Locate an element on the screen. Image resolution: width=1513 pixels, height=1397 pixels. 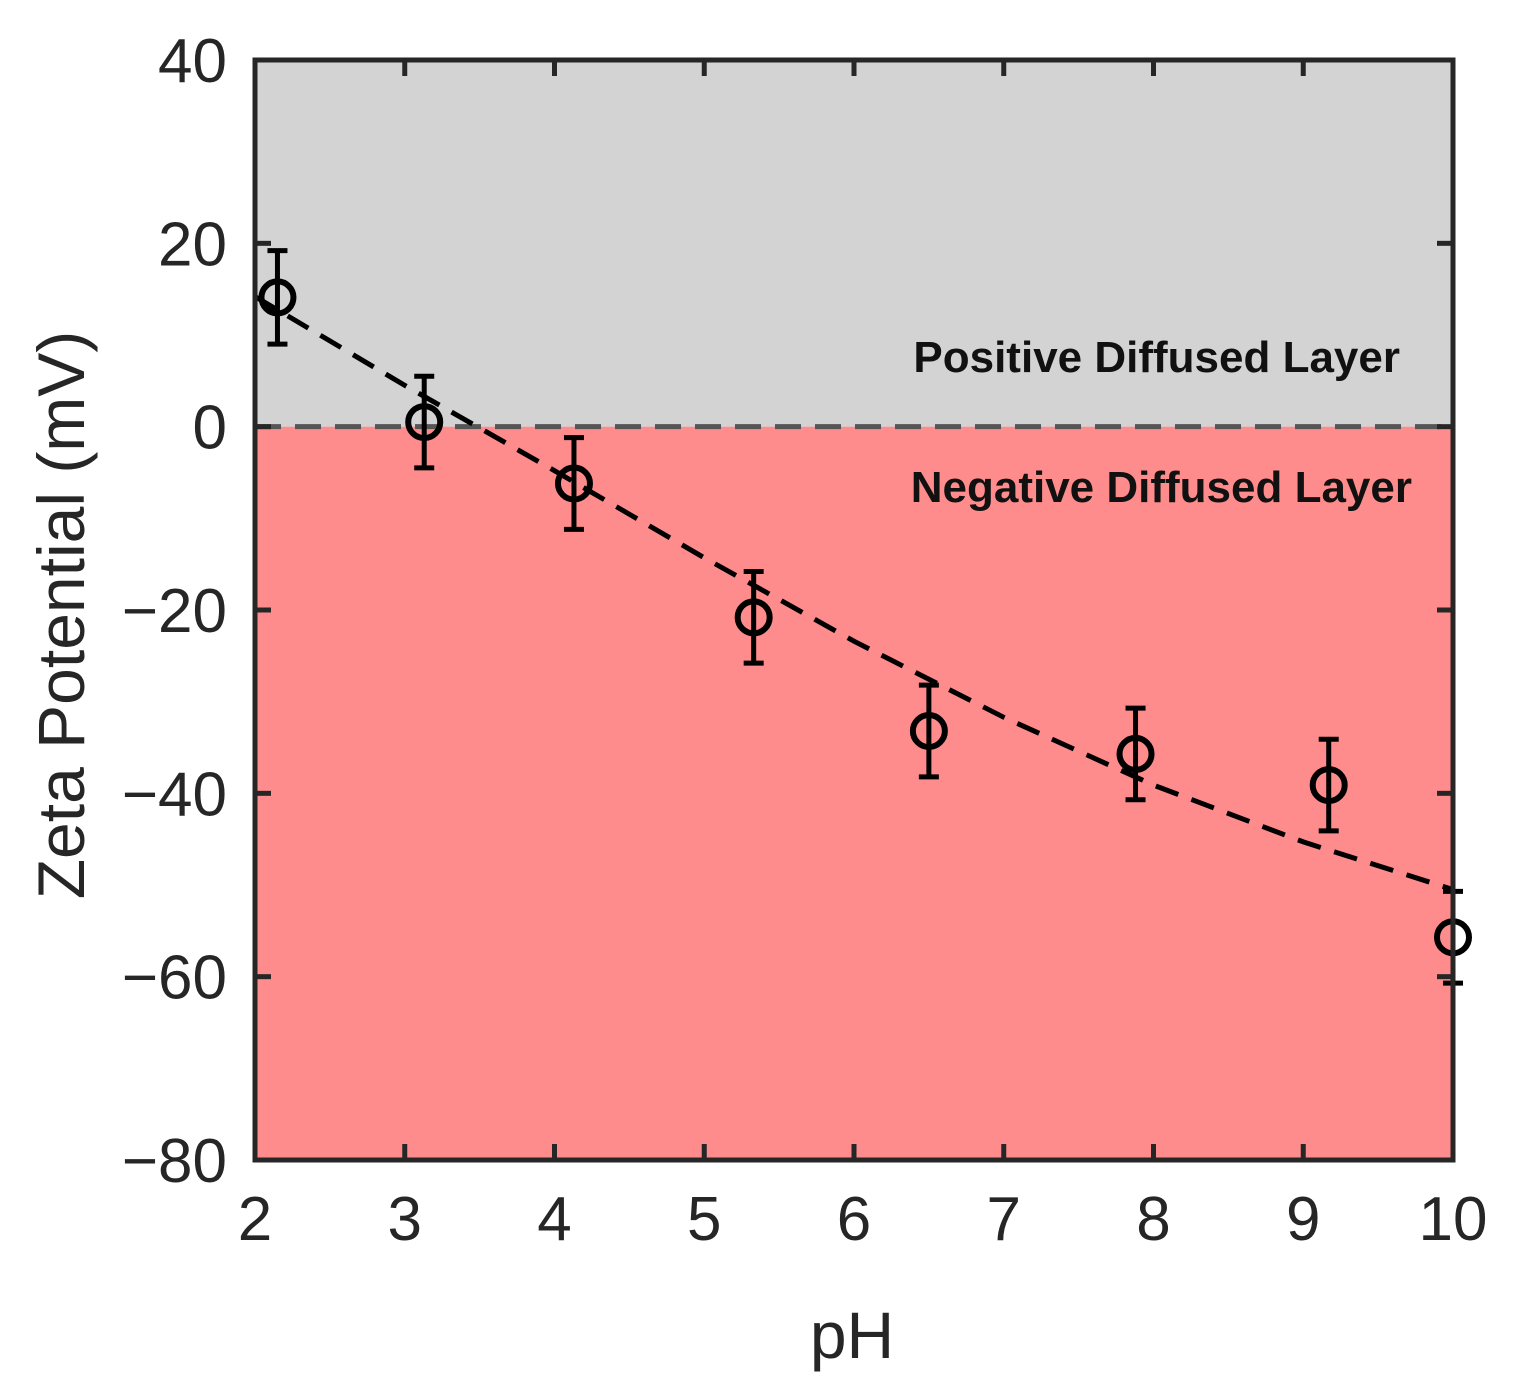
y-tick-label-6: 40 is located at coordinates (192, 61).